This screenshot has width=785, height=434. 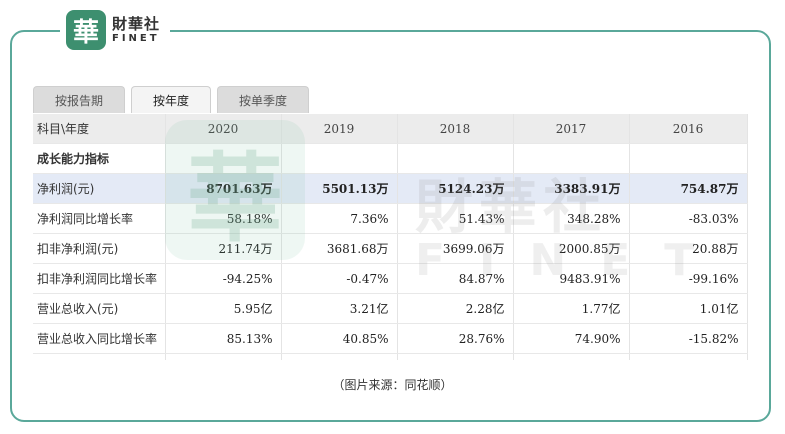 What do you see at coordinates (571, 308) in the screenshot?
I see `row-value: 1.77亿` at bounding box center [571, 308].